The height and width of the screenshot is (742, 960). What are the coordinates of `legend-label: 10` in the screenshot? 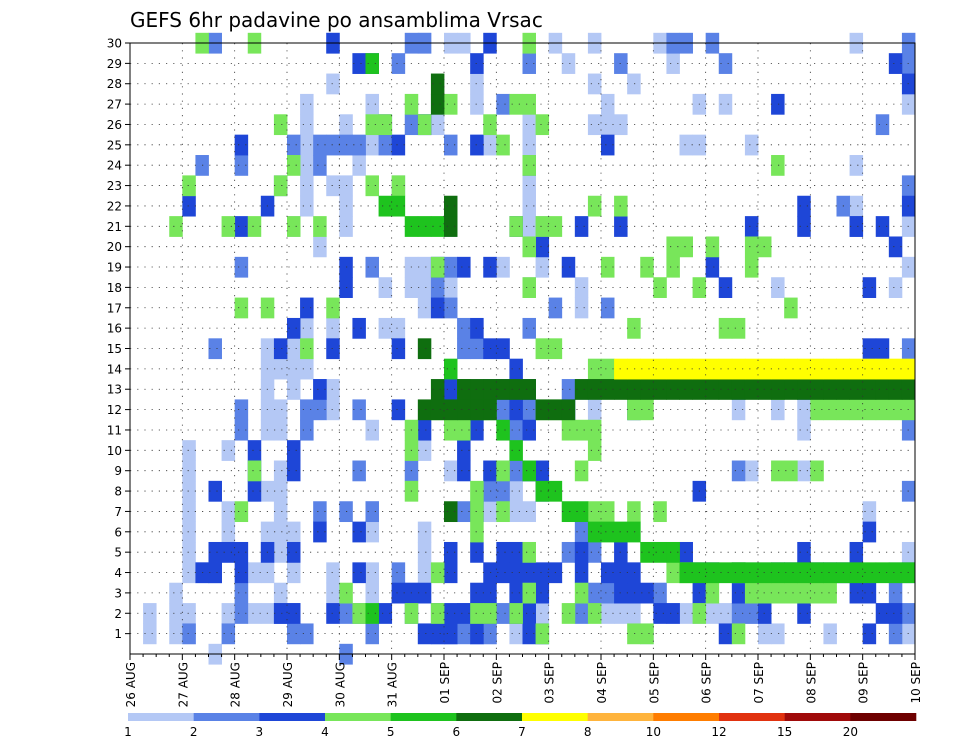 It's located at (653, 732).